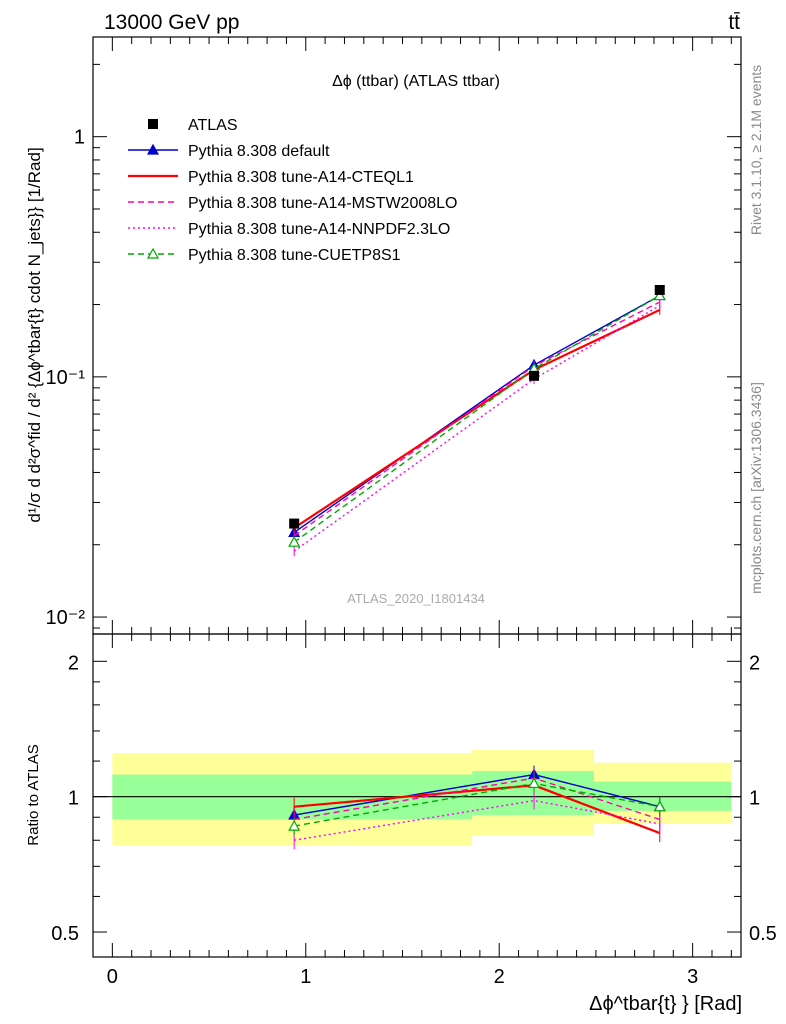 The height and width of the screenshot is (1024, 786). I want to click on ratio-y-axis-label: Ratio to ATLAS, so click(33, 794).